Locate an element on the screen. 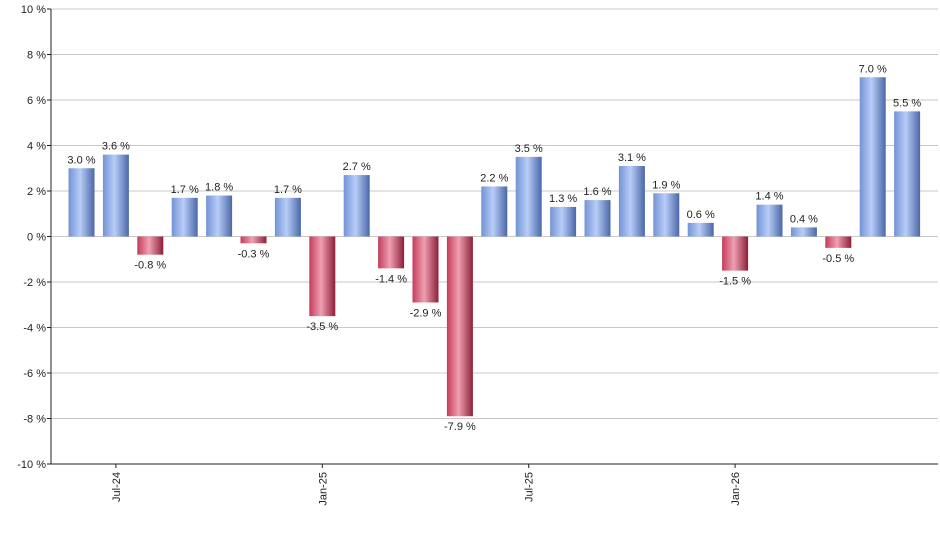 Image resolution: width=940 pixels, height=550 pixels. data-label: 0.6 % is located at coordinates (701, 215).